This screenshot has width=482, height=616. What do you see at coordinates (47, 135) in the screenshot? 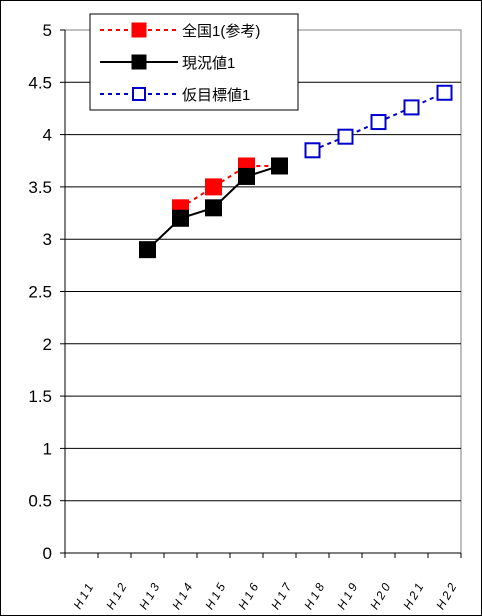
I see `y-tick-label: 4` at bounding box center [47, 135].